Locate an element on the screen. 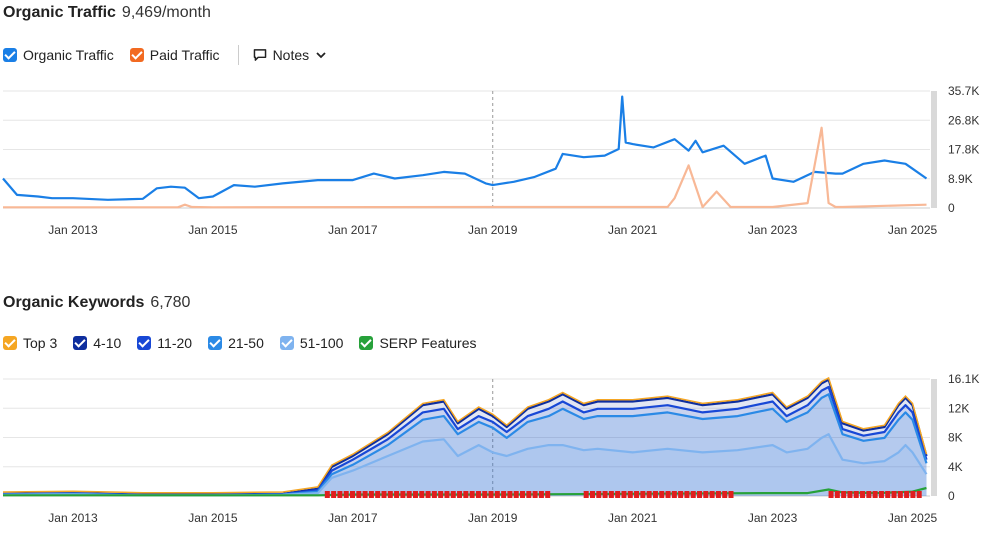  y-tick-label: 12K is located at coordinates (958, 408).